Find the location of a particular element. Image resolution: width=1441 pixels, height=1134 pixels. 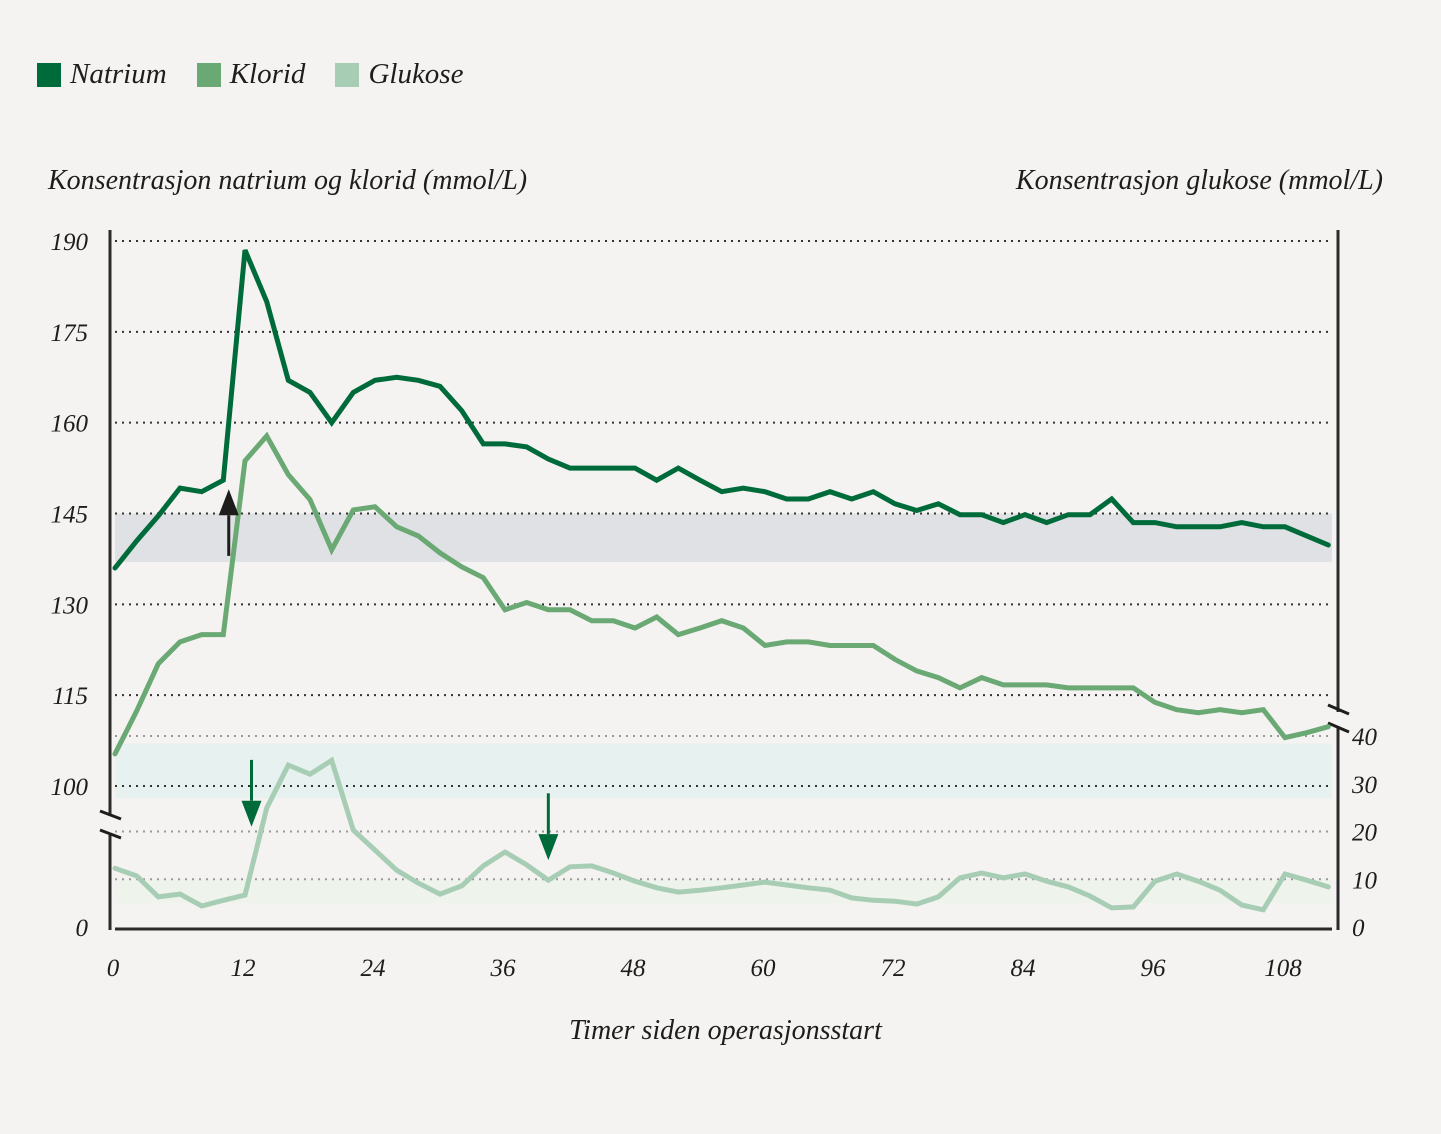

x-tick-label: 48 is located at coordinates (634, 968).